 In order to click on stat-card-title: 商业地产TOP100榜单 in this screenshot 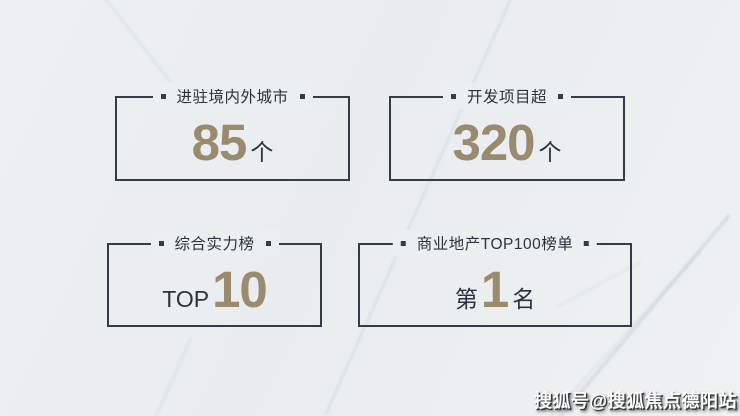, I will do `click(495, 243)`.